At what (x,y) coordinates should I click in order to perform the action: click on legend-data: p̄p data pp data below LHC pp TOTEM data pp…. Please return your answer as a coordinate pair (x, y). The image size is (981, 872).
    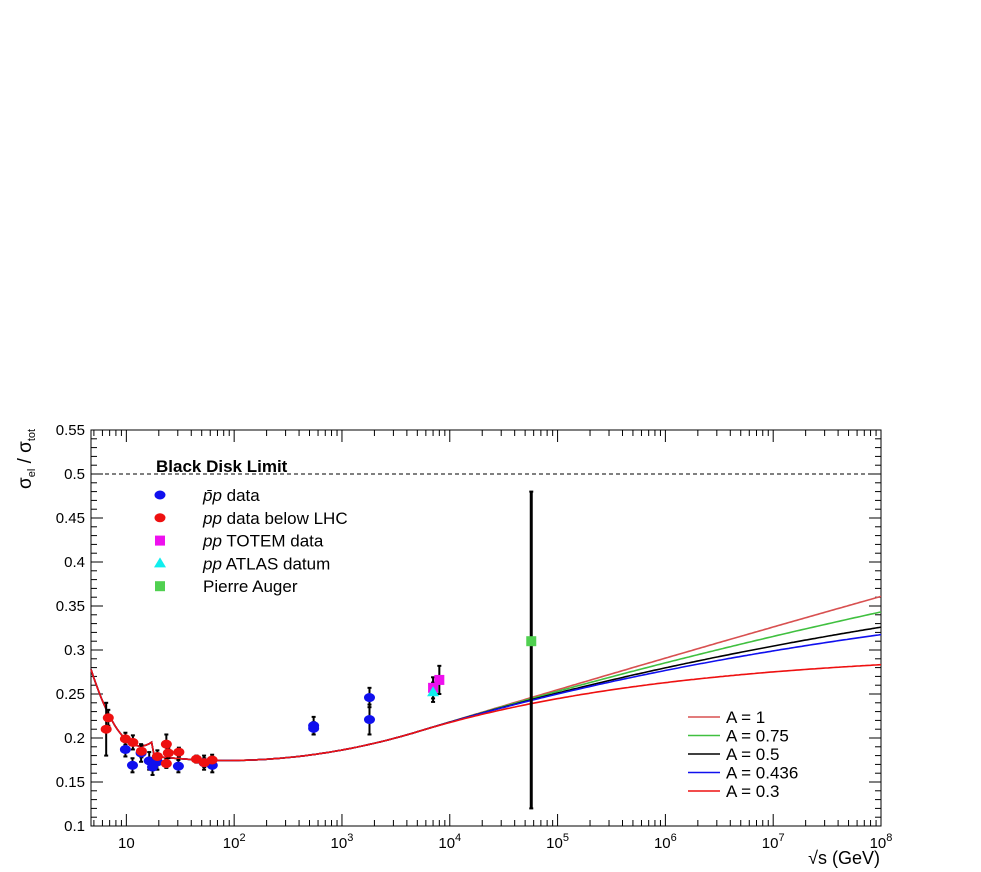
    Looking at the image, I should click on (251, 541).